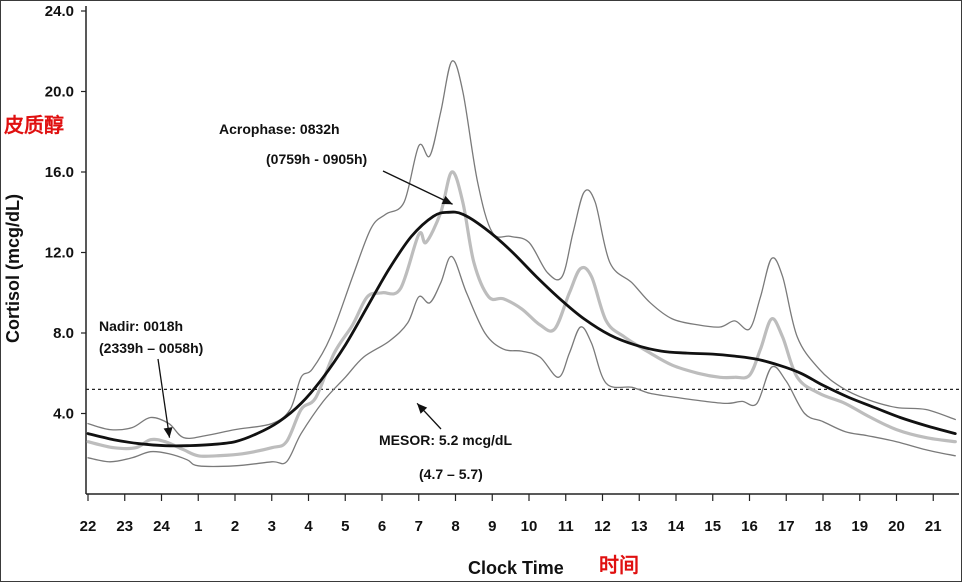  What do you see at coordinates (451, 474) in the screenshot?
I see `mesor-range: (4.7 – 5.7)` at bounding box center [451, 474].